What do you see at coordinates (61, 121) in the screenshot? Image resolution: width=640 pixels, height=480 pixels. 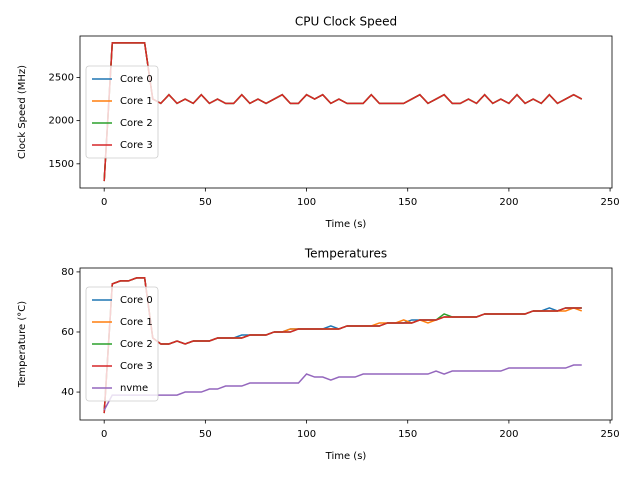 I see `y-tick-label: 2000` at bounding box center [61, 121].